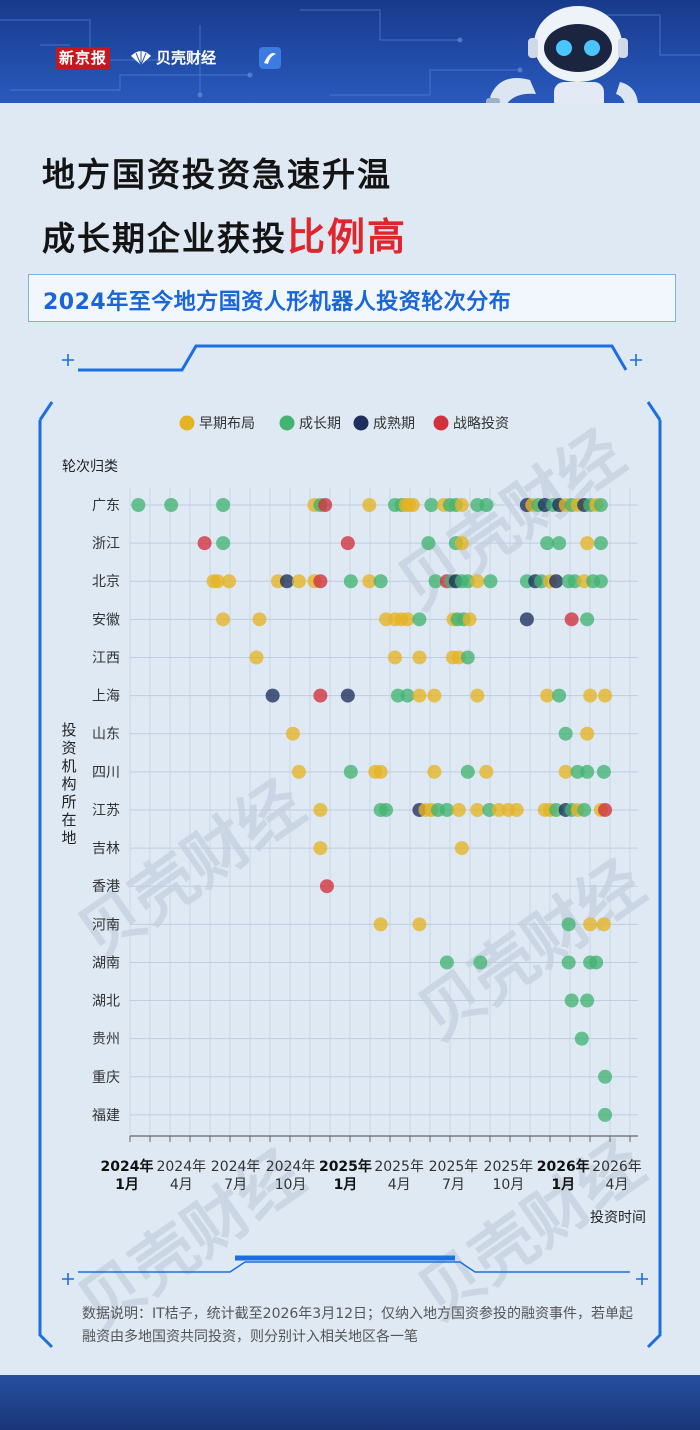 The image size is (700, 1430). Describe the element at coordinates (347, 237) in the screenshot. I see `title-line2-highlight: 比例高` at that location.